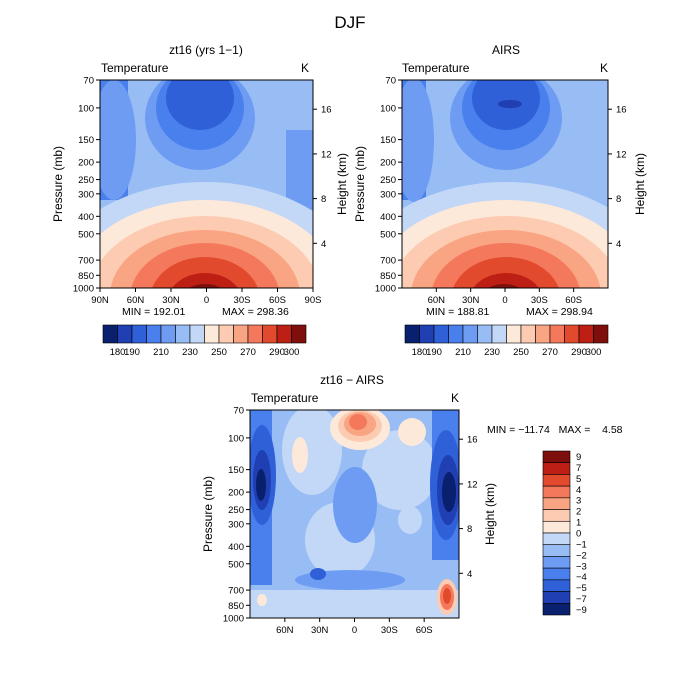 The width and height of the screenshot is (700, 700). What do you see at coordinates (617, 177) in the screenshot?
I see `panel-airs-y2-ticks: 16 12 8 4` at bounding box center [617, 177].